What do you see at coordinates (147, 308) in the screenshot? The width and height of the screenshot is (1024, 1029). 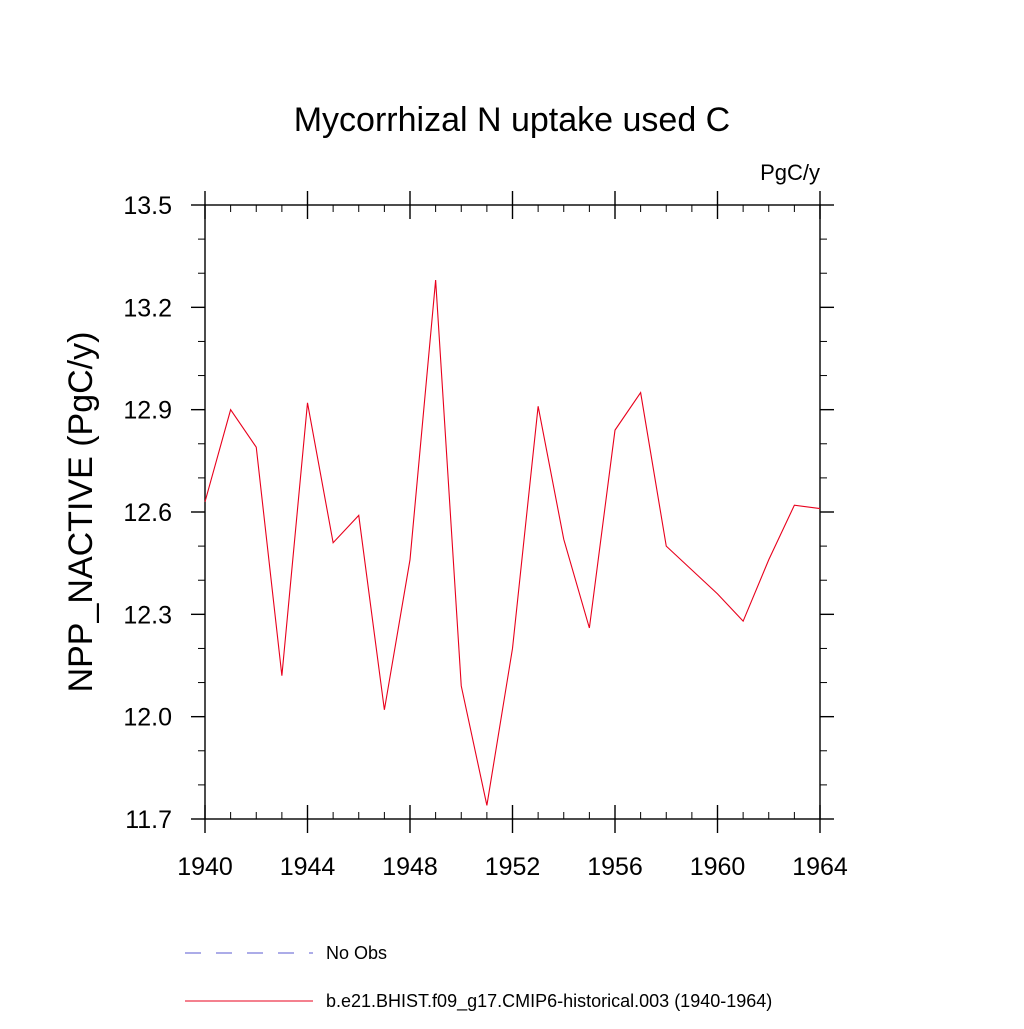 I see `y-tick-label: 13.2` at bounding box center [147, 308].